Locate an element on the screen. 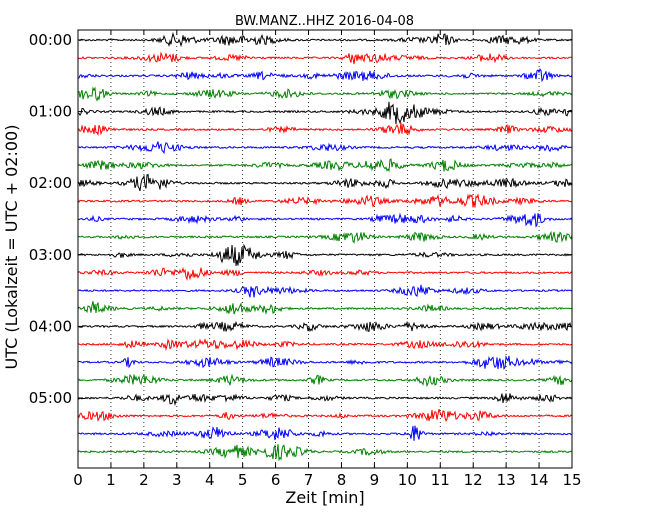 This screenshot has width=650, height=520. x-tick-label: 7 is located at coordinates (309, 480).